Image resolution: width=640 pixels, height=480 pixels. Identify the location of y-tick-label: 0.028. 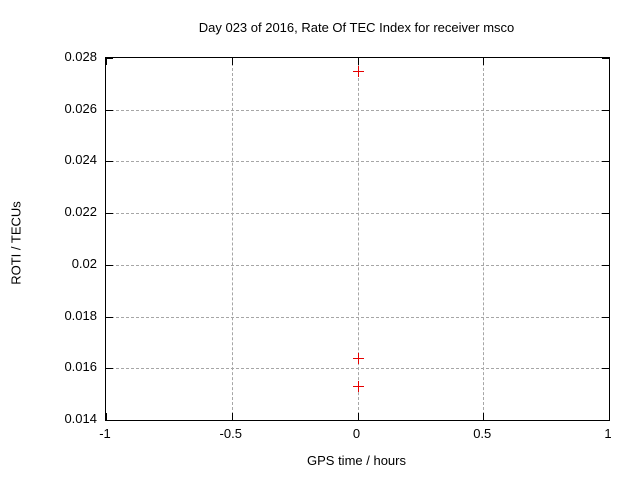
(80, 56).